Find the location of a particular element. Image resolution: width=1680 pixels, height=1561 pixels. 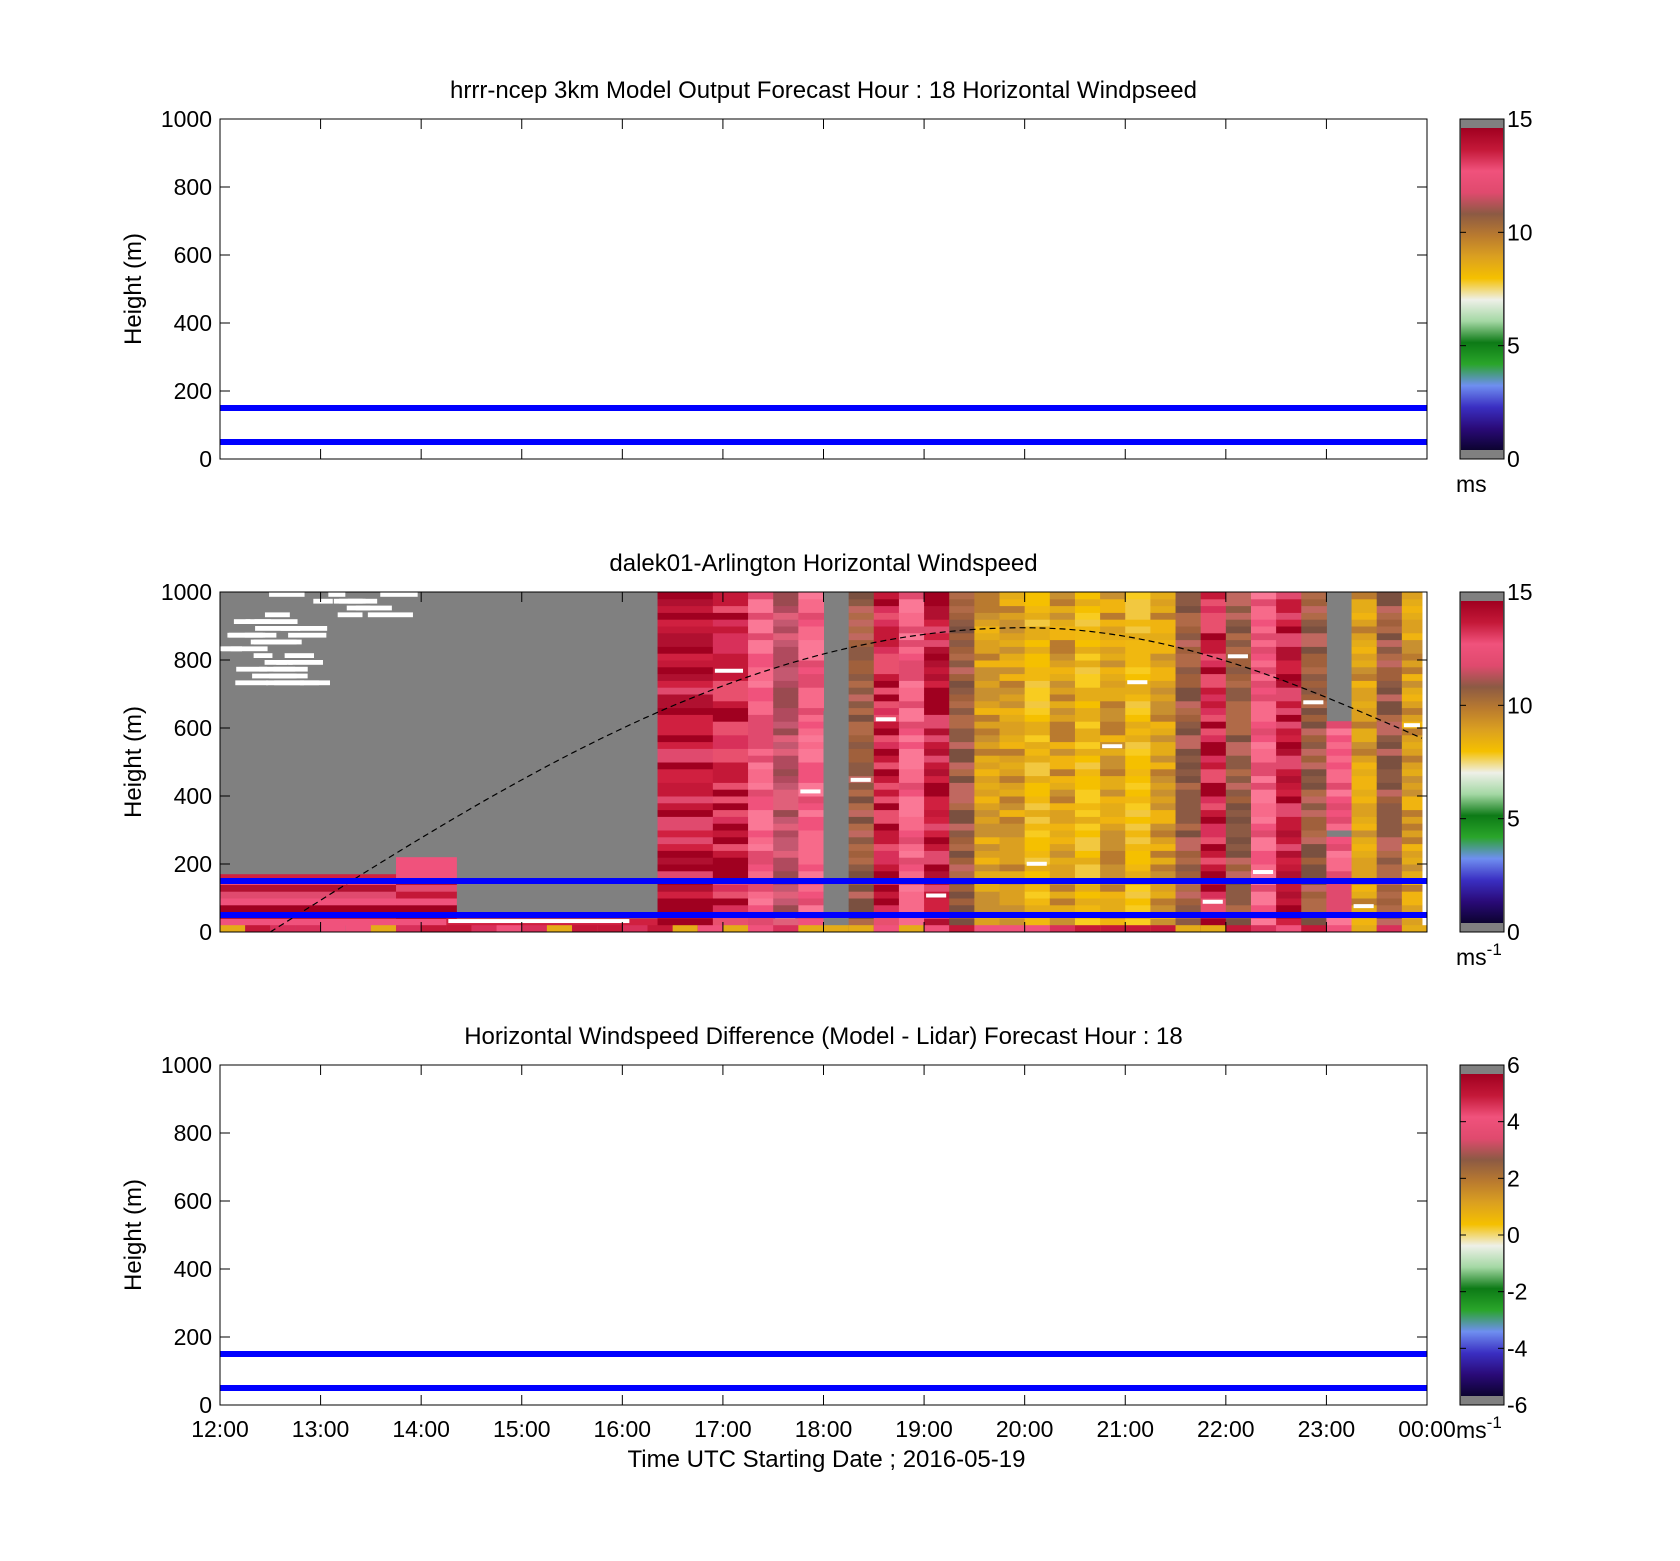

y-axis-label: Height (m) is located at coordinates (133, 1235).